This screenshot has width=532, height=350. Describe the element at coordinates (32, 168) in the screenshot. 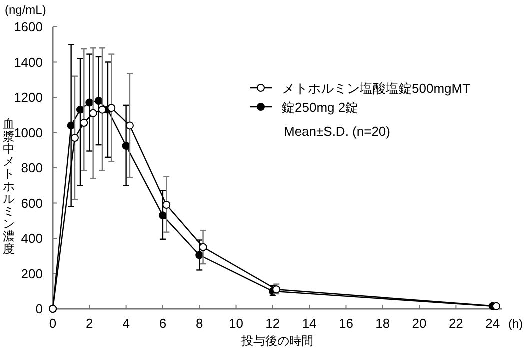

I see `y-tick-label: 800` at that location.